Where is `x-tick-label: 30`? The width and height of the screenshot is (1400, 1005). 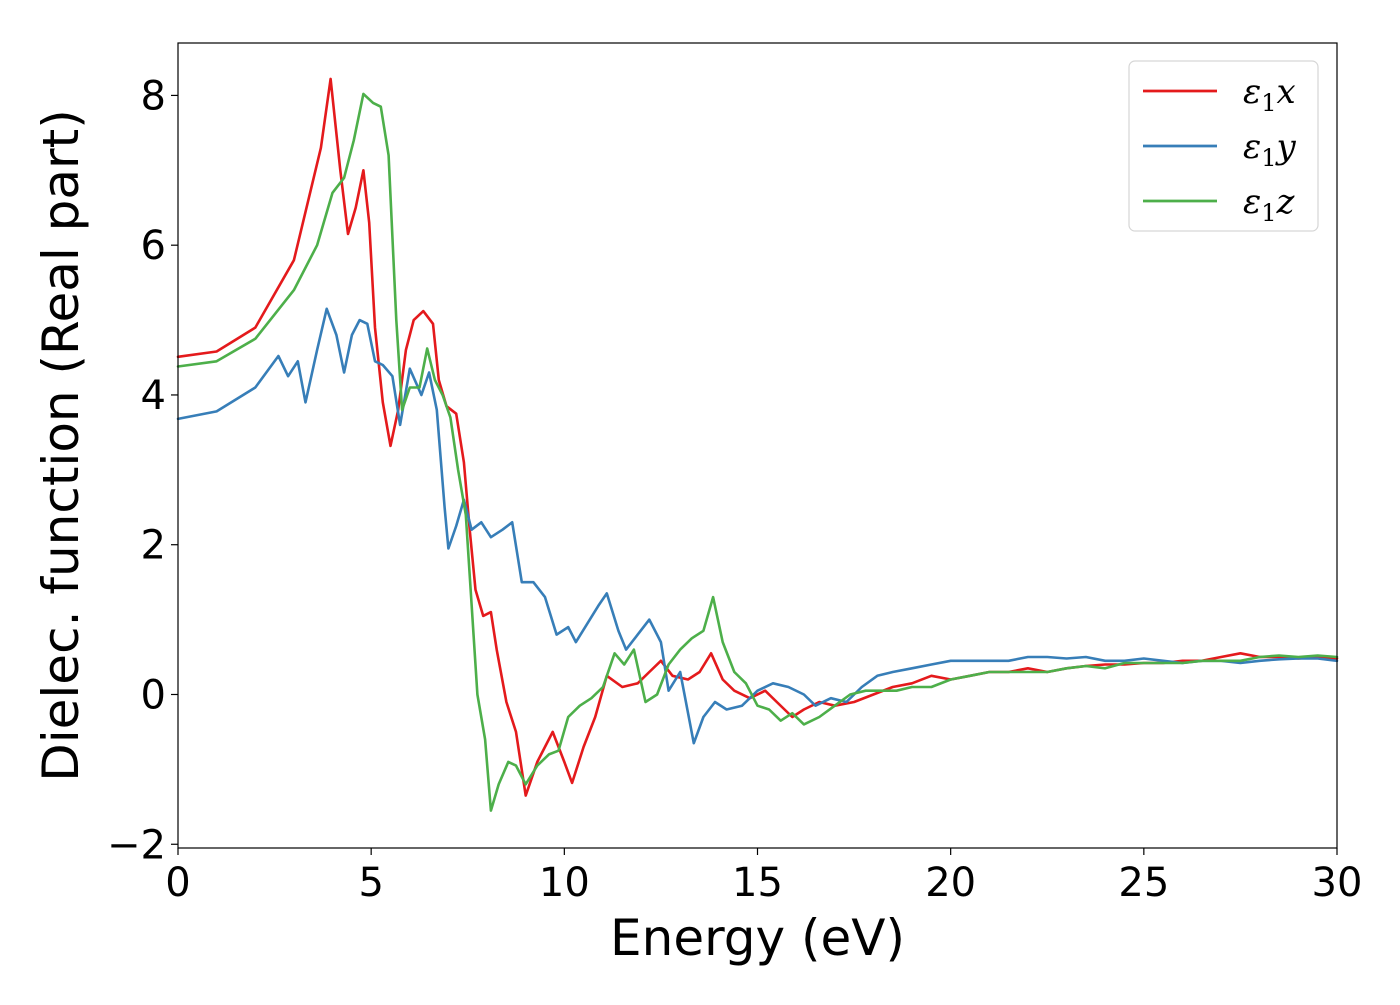
x-tick-label: 30 is located at coordinates (1337, 883).